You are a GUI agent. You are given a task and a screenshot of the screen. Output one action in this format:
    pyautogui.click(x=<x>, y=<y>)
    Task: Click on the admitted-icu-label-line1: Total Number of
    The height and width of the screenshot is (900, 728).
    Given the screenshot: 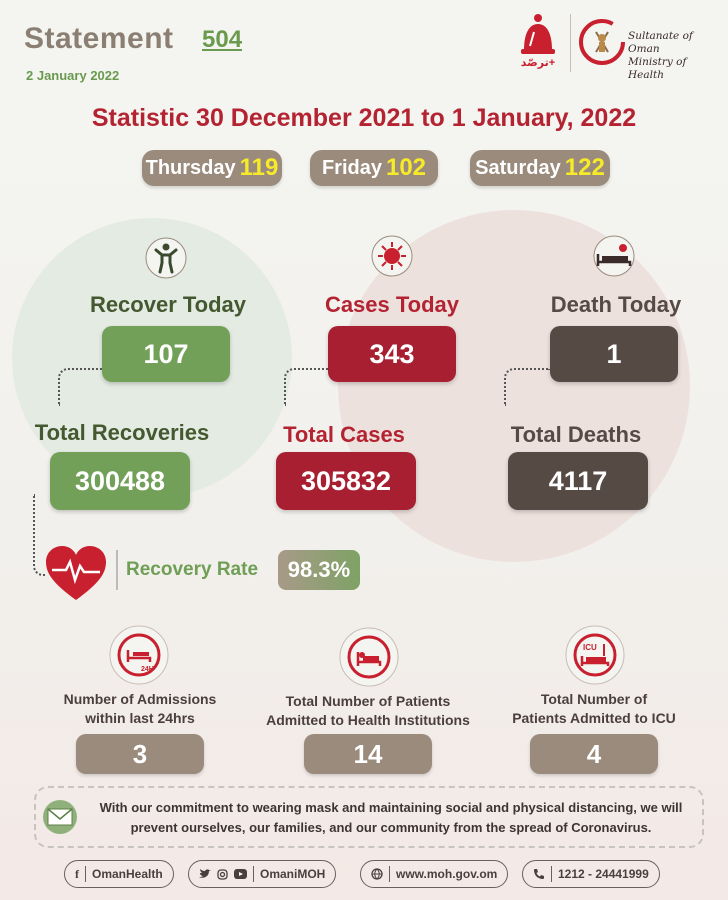 What is the action you would take?
    pyautogui.click(x=594, y=699)
    